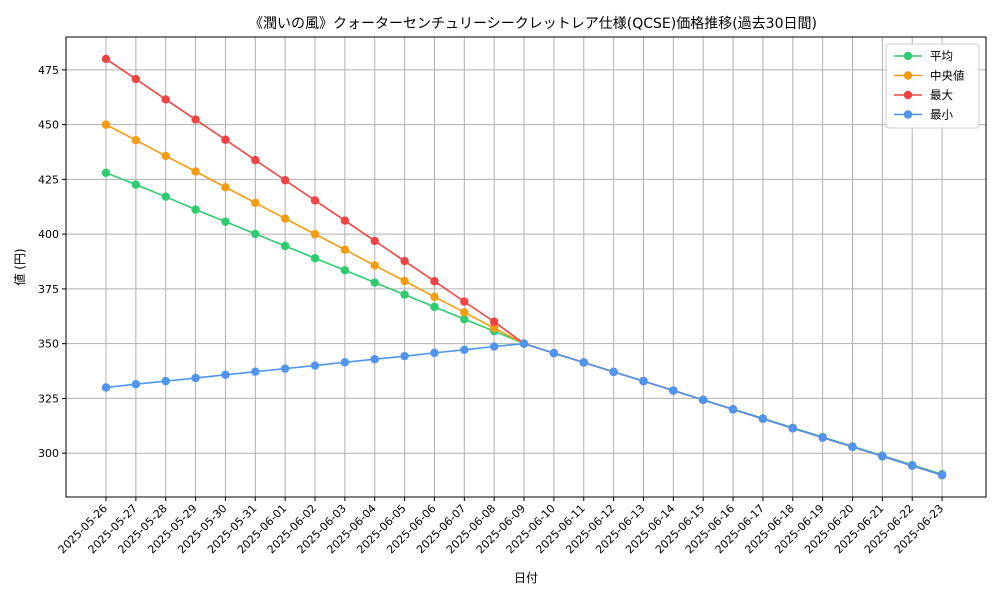 The width and height of the screenshot is (1000, 604). What do you see at coordinates (48, 125) in the screenshot?
I see `y-tick-label: 450` at bounding box center [48, 125].